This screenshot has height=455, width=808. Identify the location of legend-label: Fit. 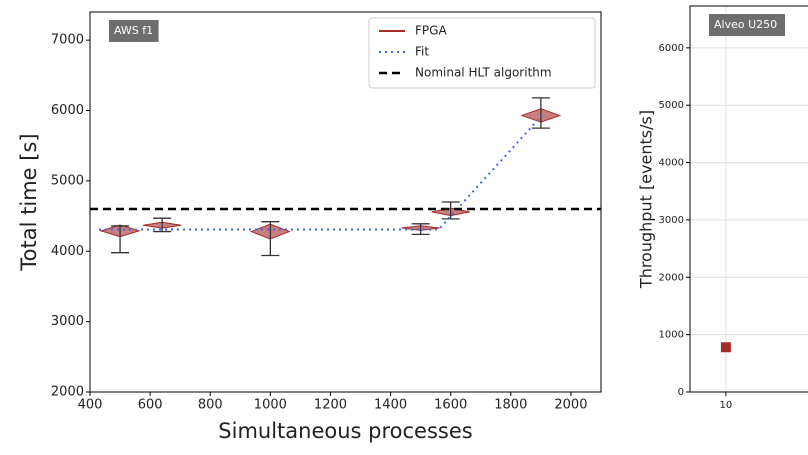
(422, 52).